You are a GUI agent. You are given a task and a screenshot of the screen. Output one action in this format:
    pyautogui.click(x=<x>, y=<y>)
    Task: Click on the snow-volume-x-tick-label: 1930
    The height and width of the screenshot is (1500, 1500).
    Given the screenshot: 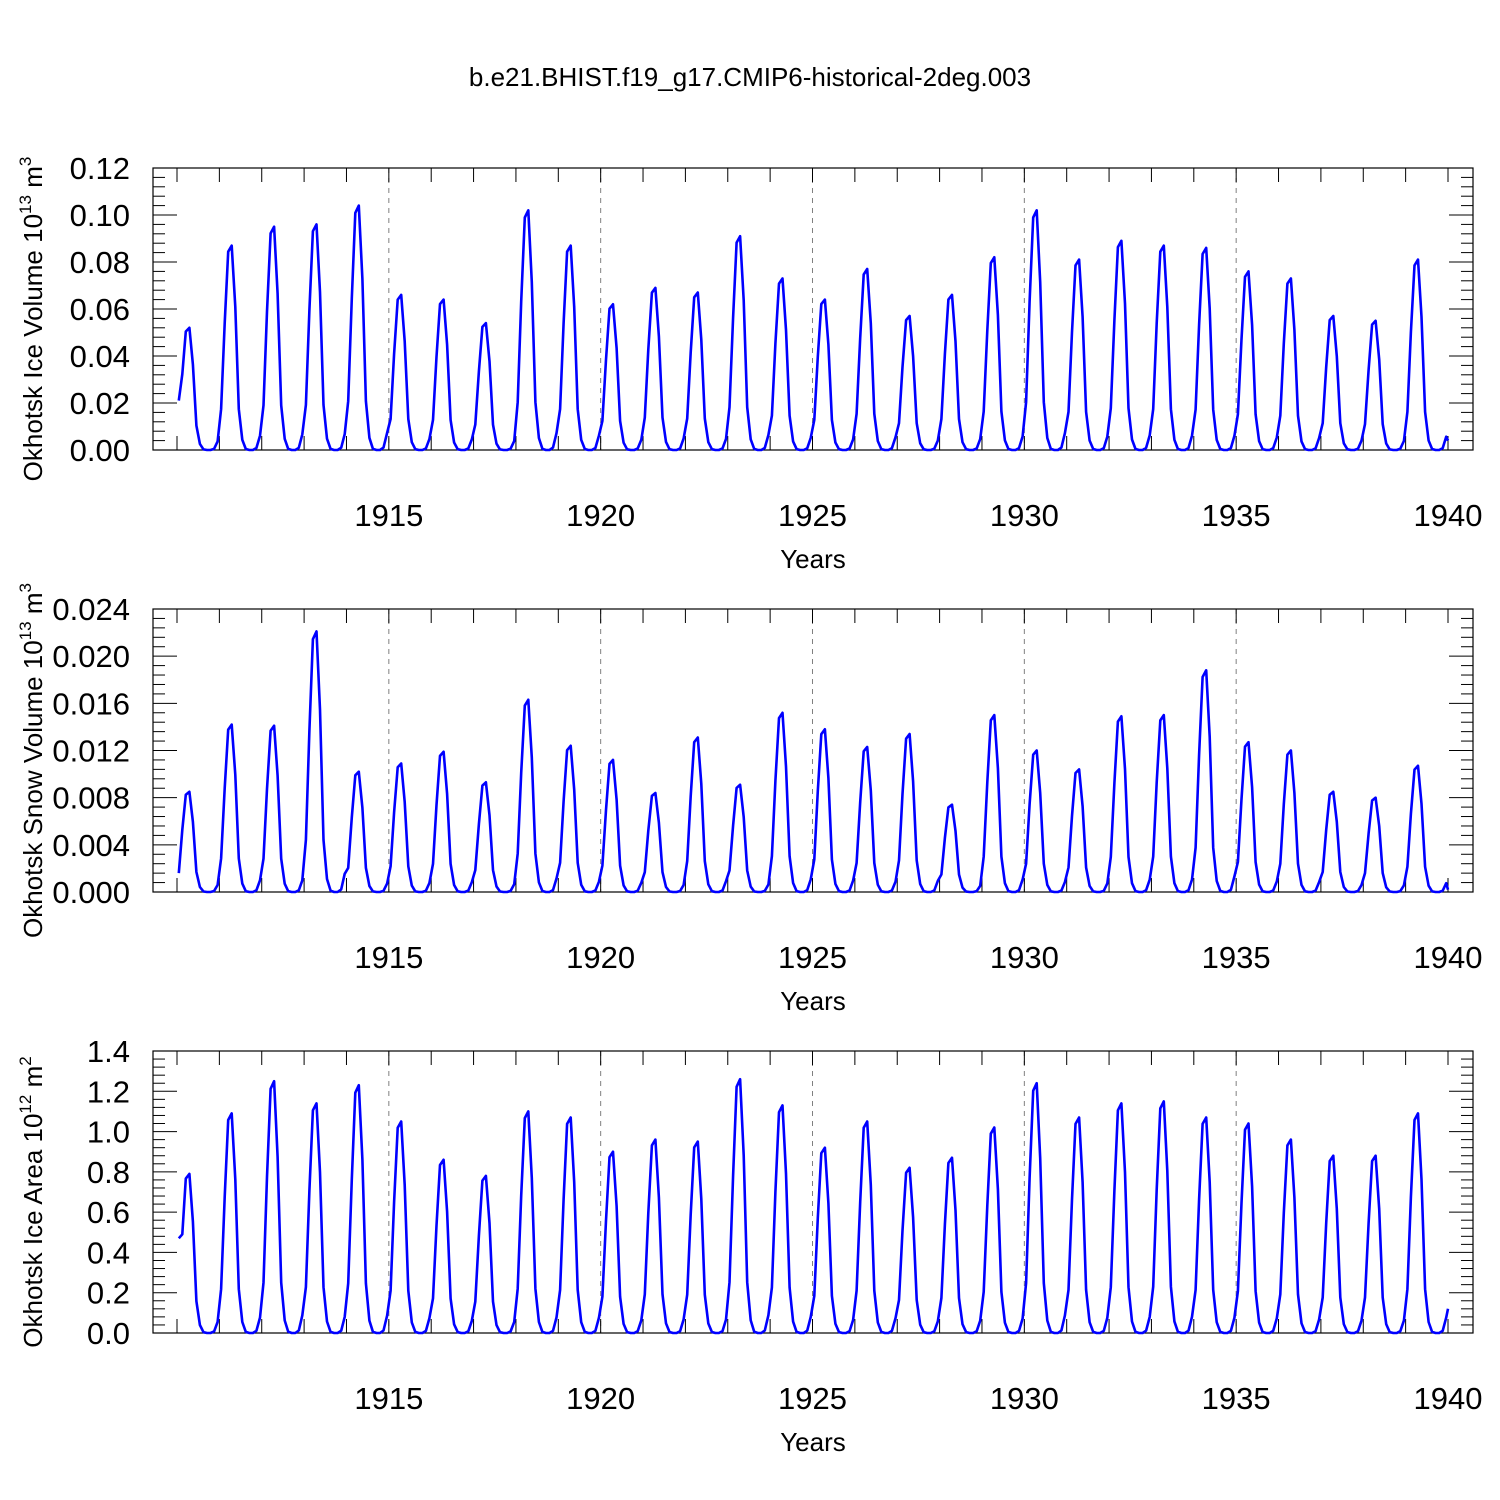 What is the action you would take?
    pyautogui.click(x=1024, y=957)
    